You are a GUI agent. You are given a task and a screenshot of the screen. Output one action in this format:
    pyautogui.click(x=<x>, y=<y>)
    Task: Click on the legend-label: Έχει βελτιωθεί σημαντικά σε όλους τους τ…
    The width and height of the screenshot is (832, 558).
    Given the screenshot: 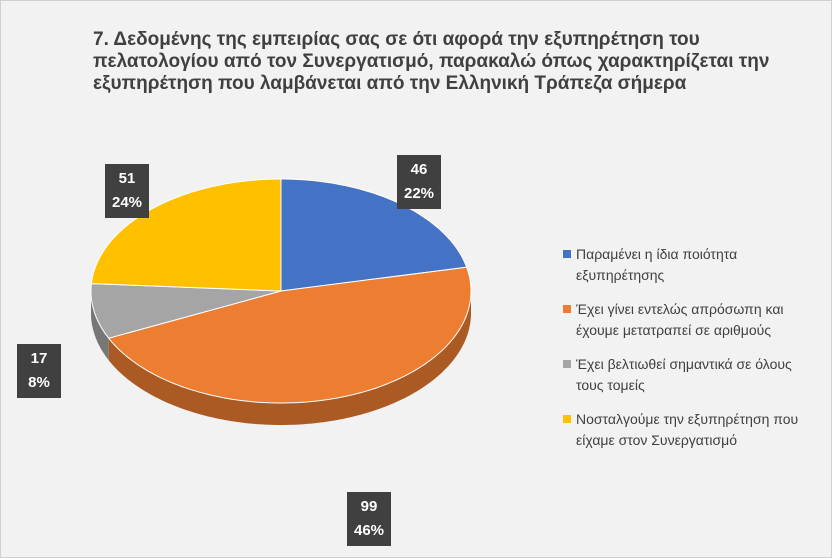 What is the action you would take?
    pyautogui.click(x=684, y=374)
    